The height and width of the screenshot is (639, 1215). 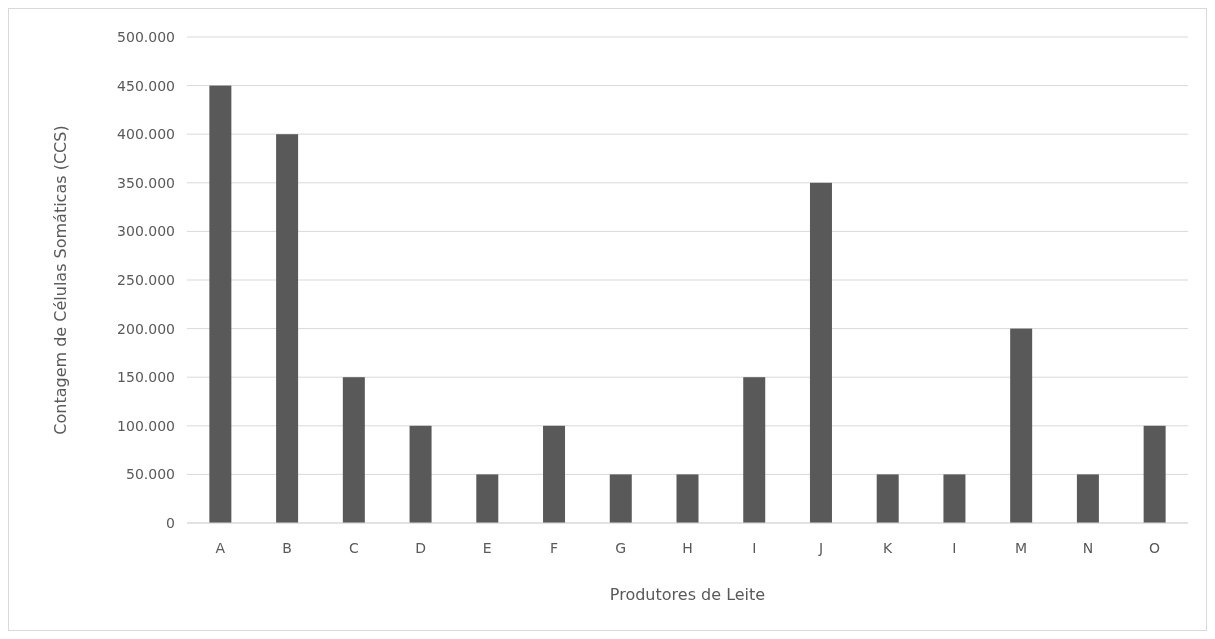 I want to click on y-tick-label: 150.000, so click(x=146, y=377).